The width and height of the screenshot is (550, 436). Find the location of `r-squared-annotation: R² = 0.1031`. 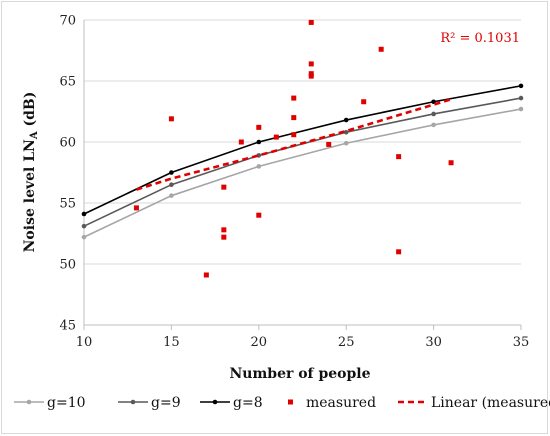

r-squared-annotation: R² = 0.1031 is located at coordinates (480, 38).